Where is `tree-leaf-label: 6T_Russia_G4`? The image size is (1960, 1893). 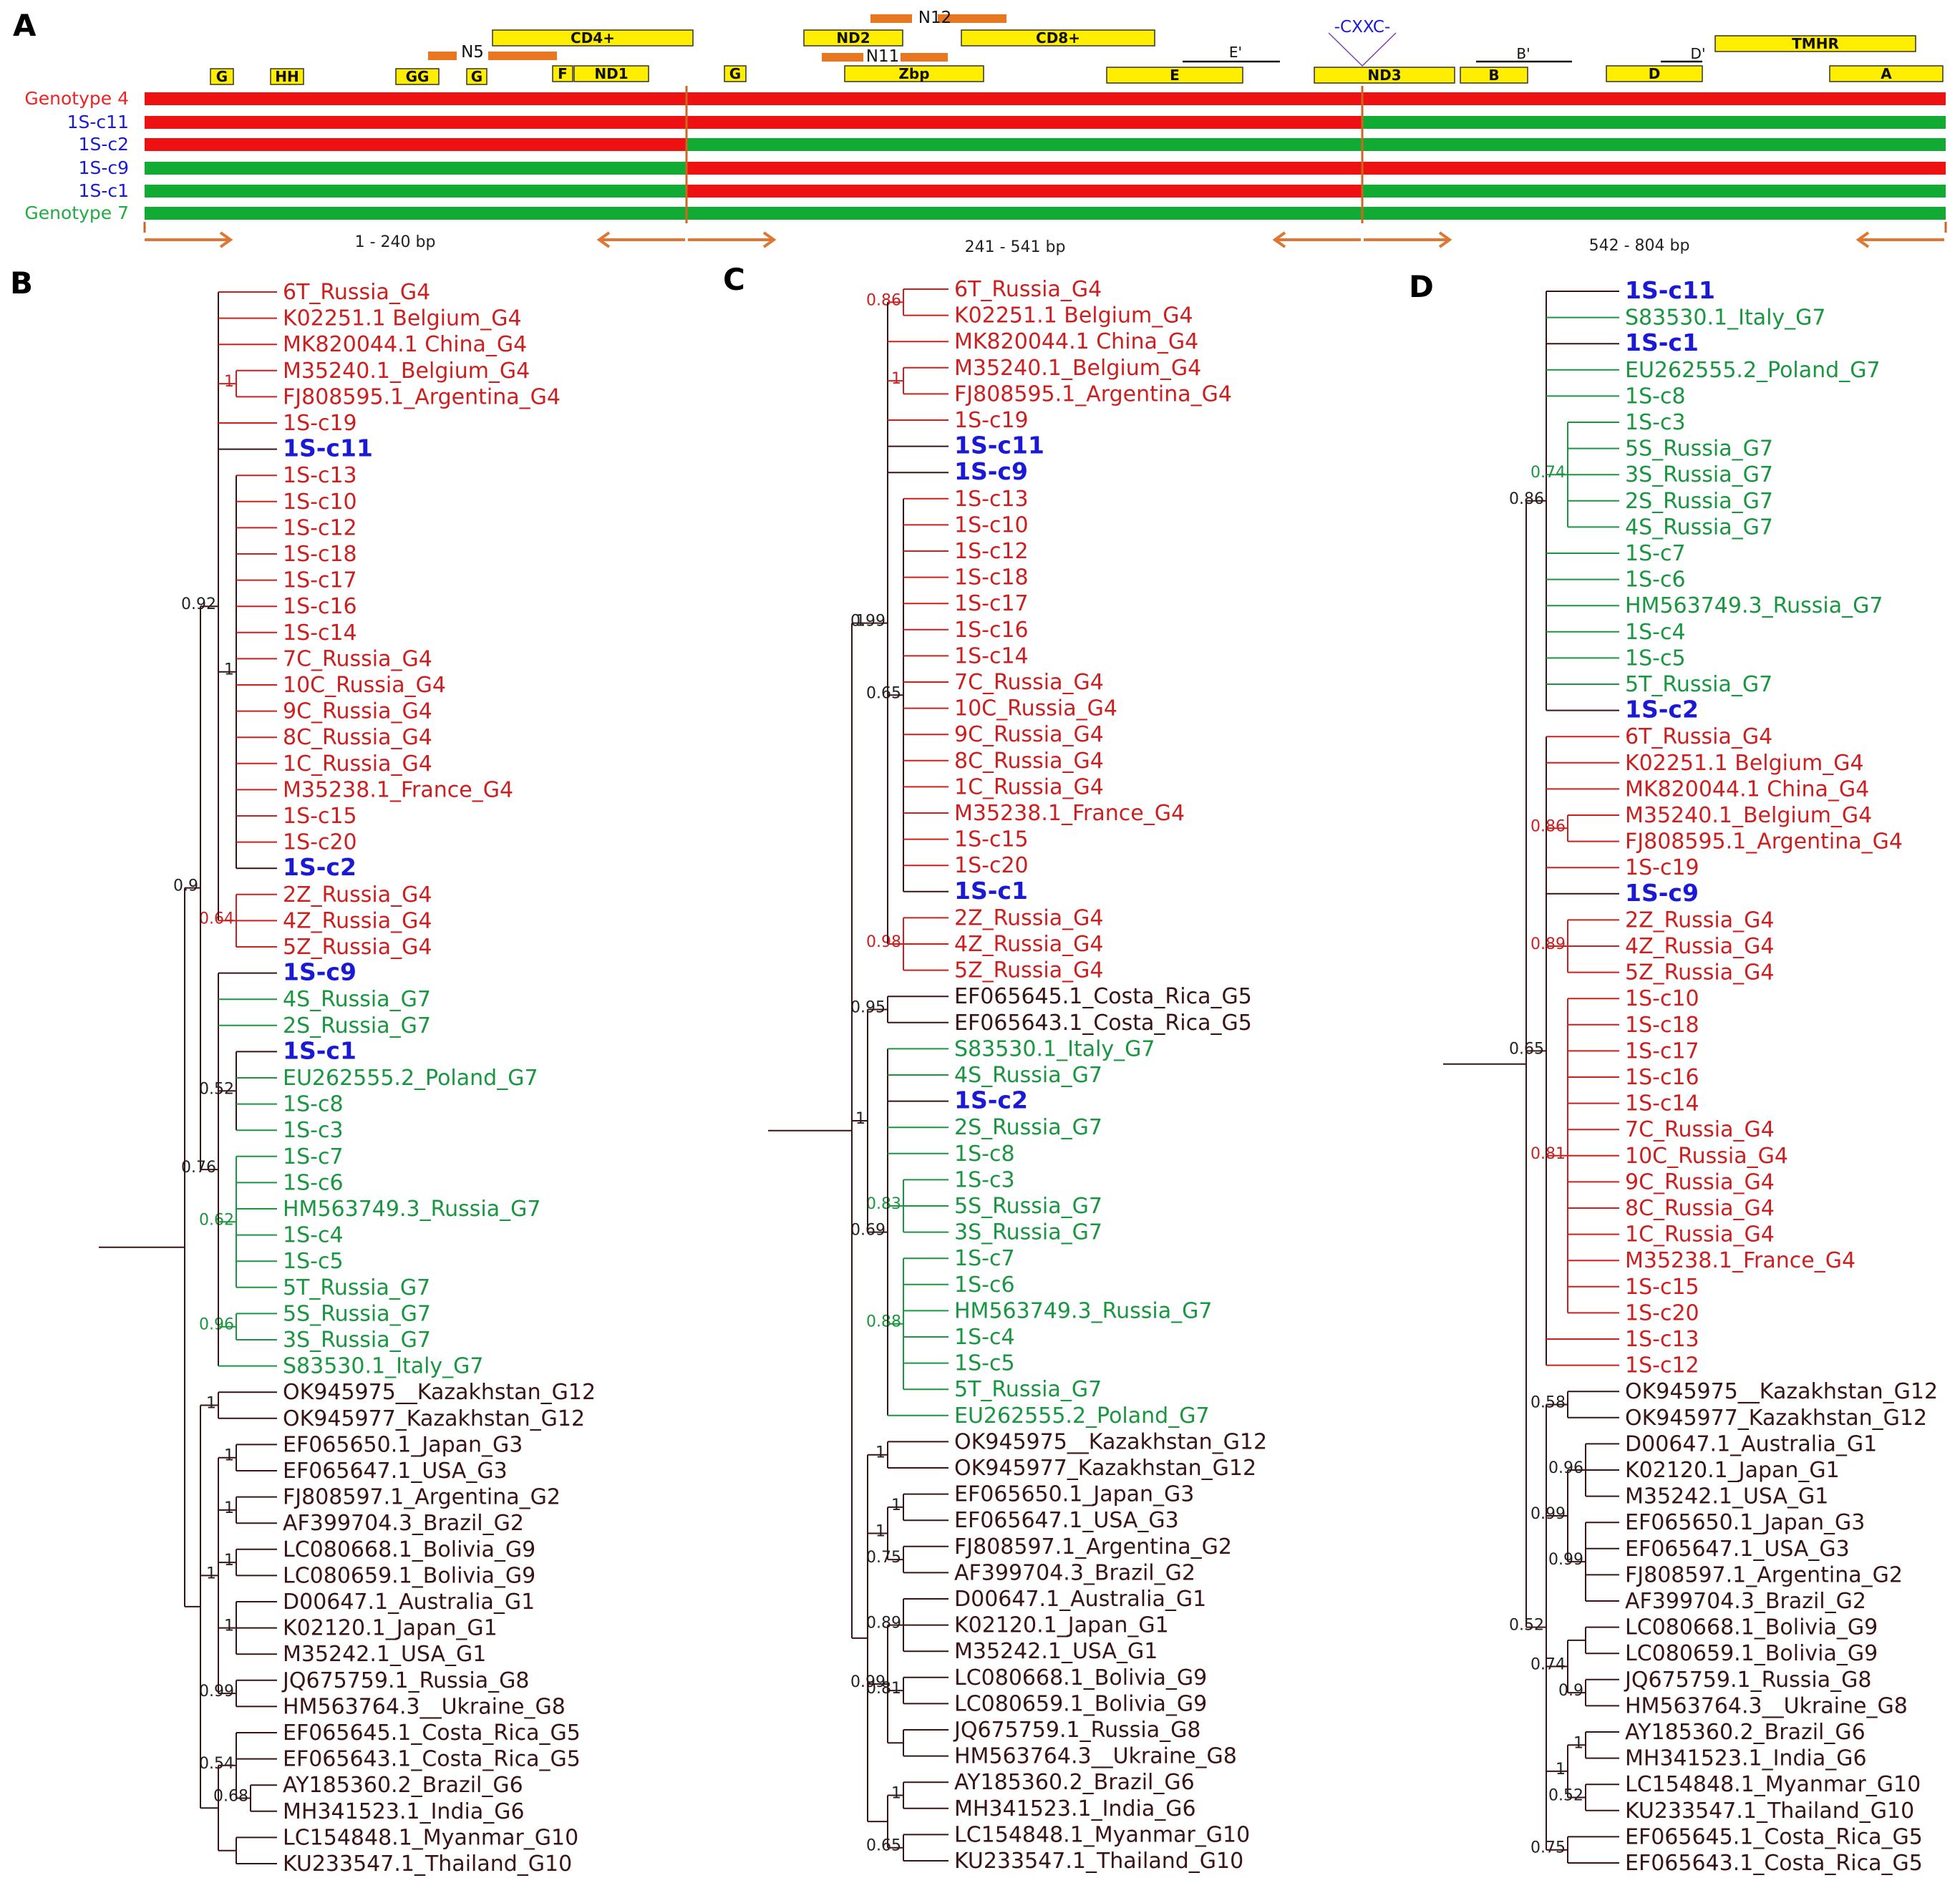
tree-leaf-label: 6T_Russia_G4 is located at coordinates (356, 292).